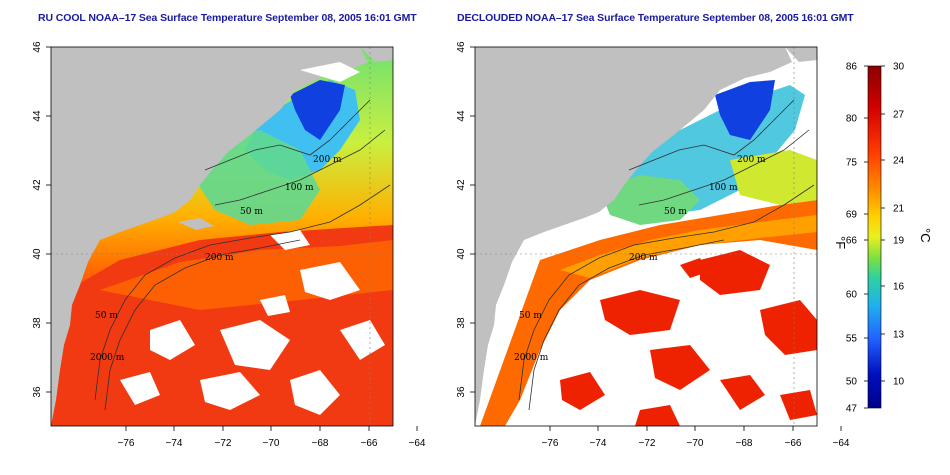  What do you see at coordinates (852, 241) in the screenshot?
I see `fahrenheit-tick-label: 66` at bounding box center [852, 241].